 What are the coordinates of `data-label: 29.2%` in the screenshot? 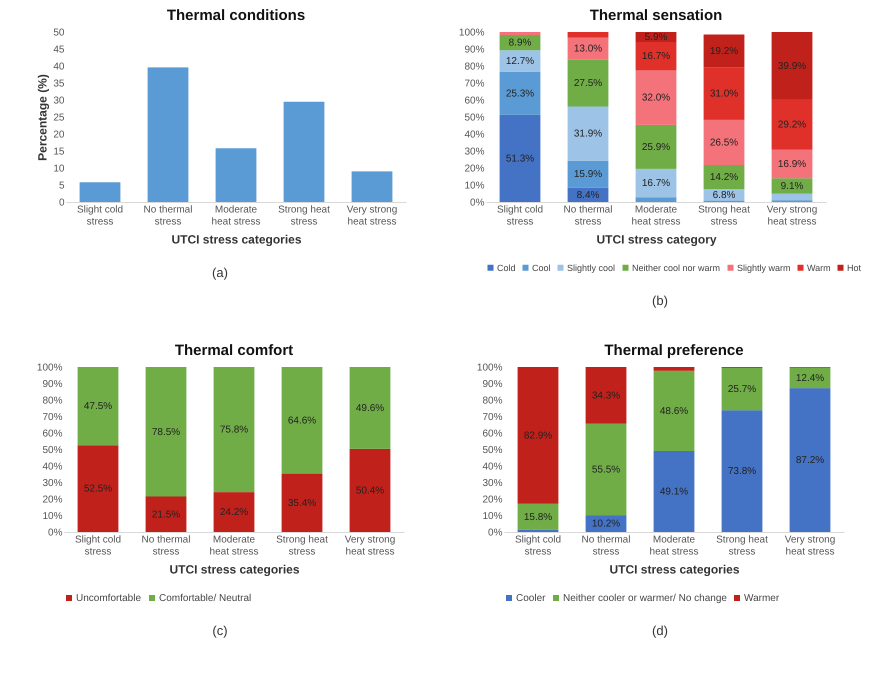 It's located at (792, 125).